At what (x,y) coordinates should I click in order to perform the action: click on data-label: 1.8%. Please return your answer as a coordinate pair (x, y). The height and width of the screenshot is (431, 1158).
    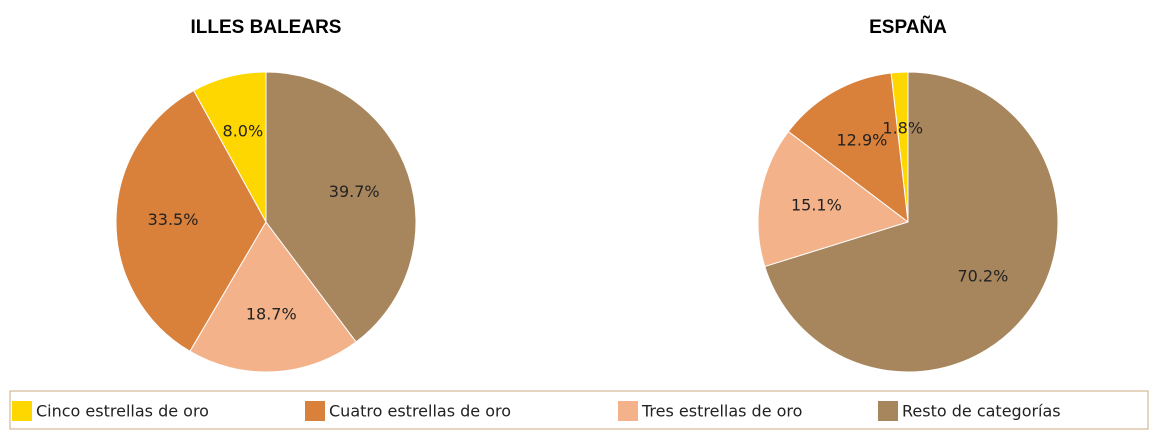
    Looking at the image, I should click on (902, 128).